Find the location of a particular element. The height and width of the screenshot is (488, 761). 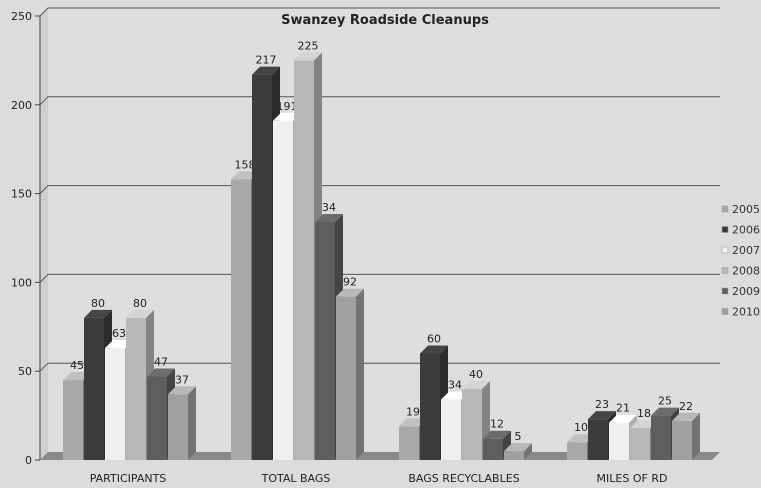

y-tick-label: 150 is located at coordinates (21, 194).